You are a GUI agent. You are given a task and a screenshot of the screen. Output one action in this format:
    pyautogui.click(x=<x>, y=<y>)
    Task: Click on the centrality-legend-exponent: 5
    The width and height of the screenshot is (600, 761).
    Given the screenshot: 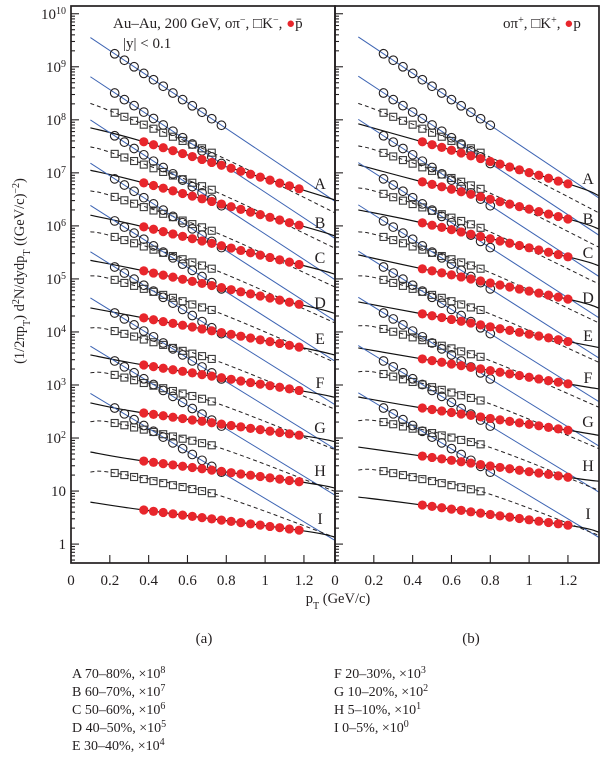 What is the action you would take?
    pyautogui.click(x=163, y=724)
    